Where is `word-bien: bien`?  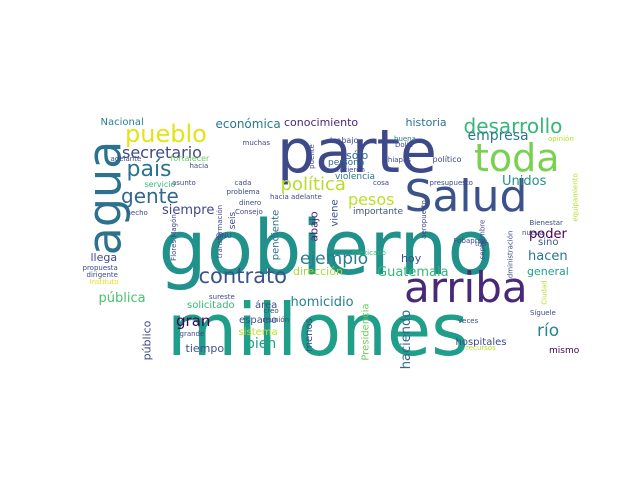 word-bien: bien is located at coordinates (261, 344).